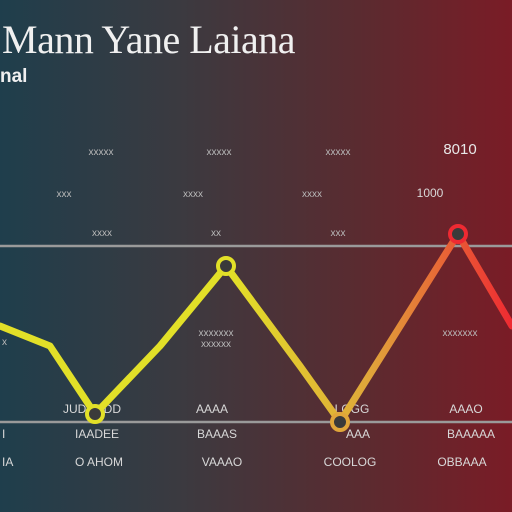 Image resolution: width=512 pixels, height=512 pixels. I want to click on label-r1-3: xxxxx, so click(338, 152).